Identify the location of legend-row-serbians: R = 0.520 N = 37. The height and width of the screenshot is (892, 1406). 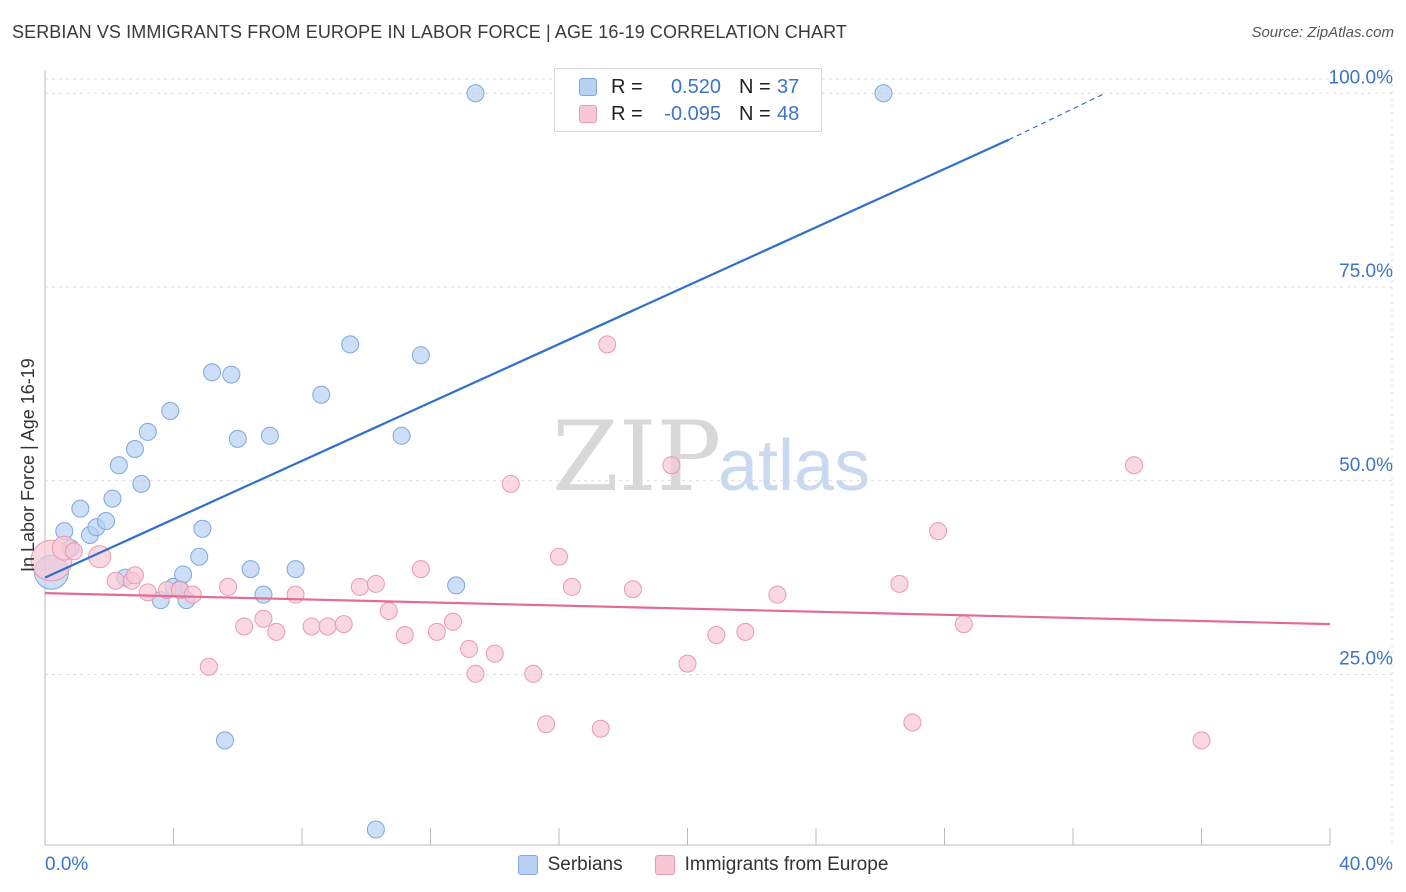
(689, 87).